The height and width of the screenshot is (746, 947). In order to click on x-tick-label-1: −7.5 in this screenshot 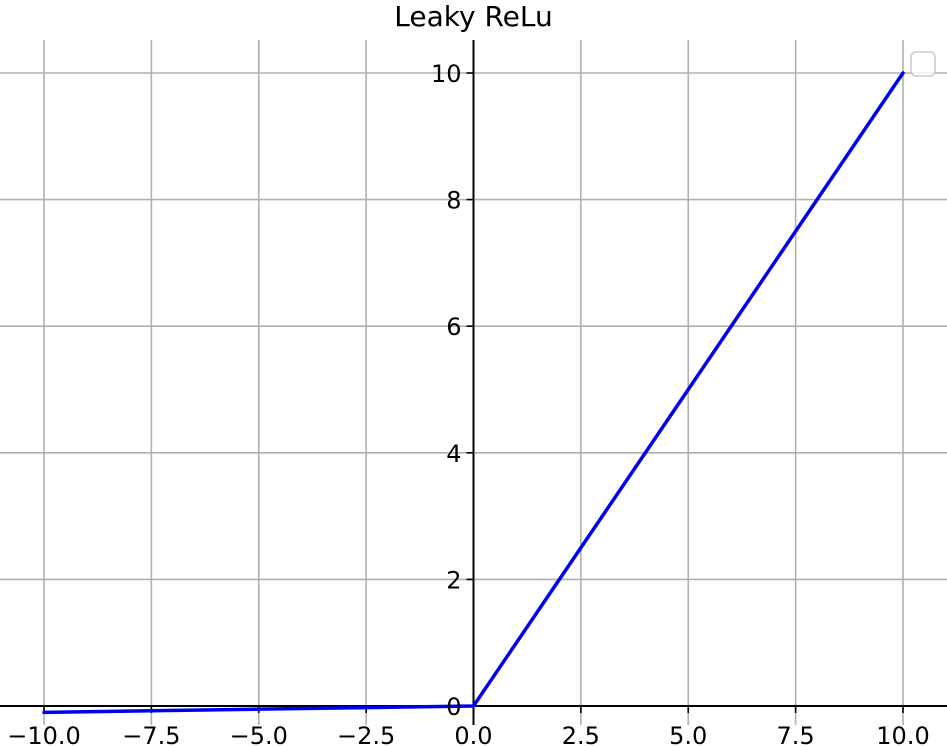, I will do `click(151, 734)`.